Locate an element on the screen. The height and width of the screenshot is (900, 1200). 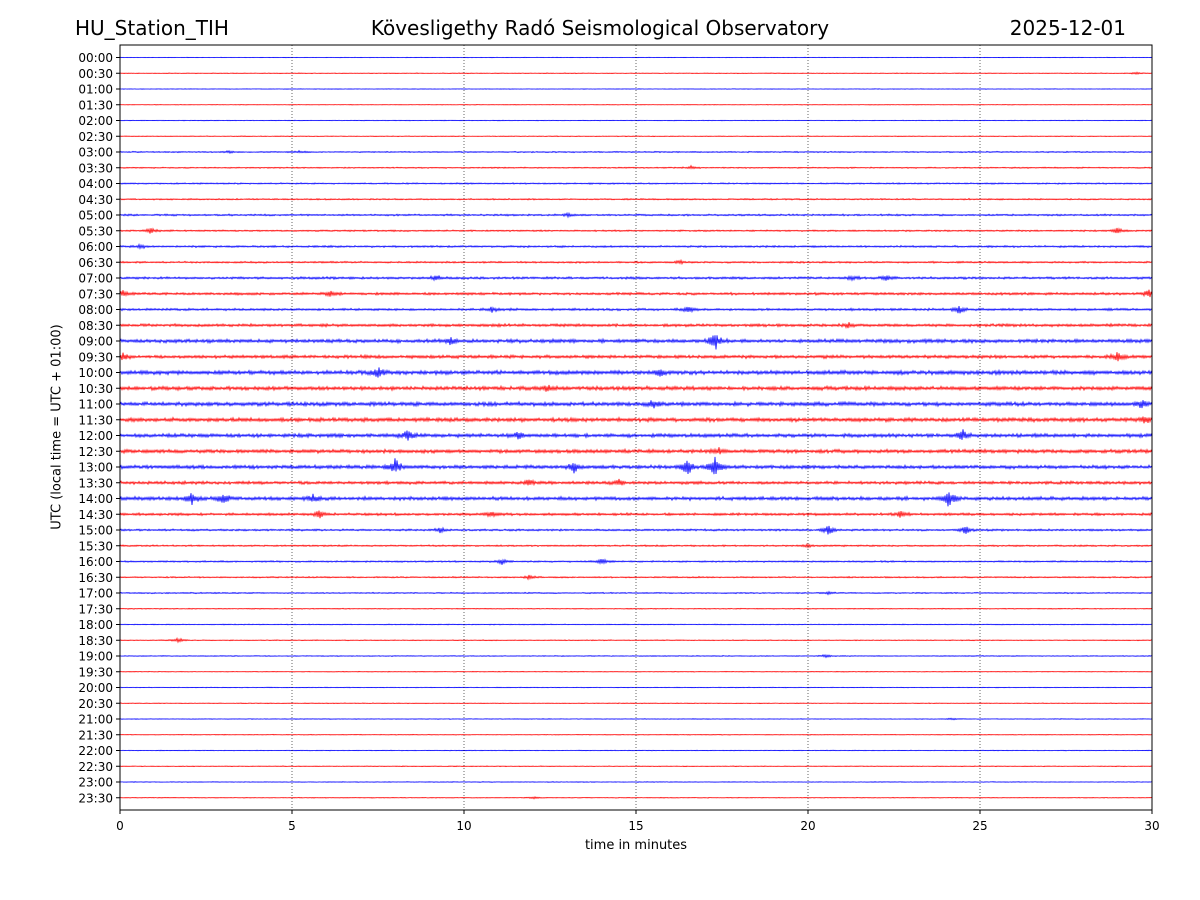
x-tick-label: 15 is located at coordinates (635, 826).